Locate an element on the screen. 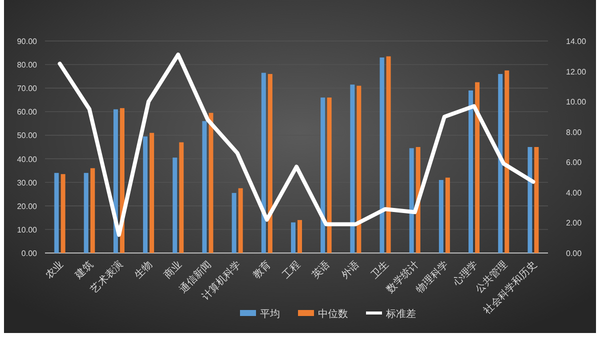 The height and width of the screenshot is (337, 600). y-tick-label: 70.00 is located at coordinates (27, 89).